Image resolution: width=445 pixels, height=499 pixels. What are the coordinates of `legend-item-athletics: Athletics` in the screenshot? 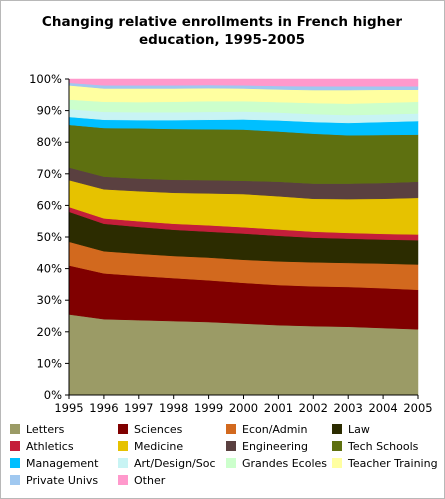 It's located at (42, 446).